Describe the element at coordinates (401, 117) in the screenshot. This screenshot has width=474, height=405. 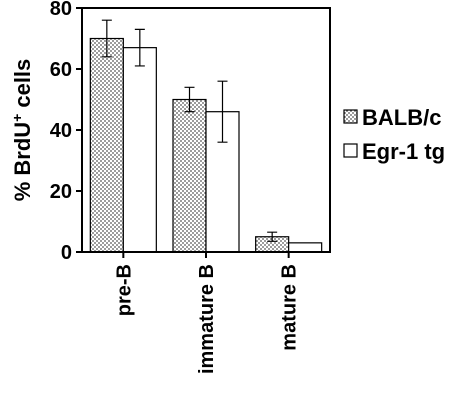
I see `legend-label: BALB/c` at that location.